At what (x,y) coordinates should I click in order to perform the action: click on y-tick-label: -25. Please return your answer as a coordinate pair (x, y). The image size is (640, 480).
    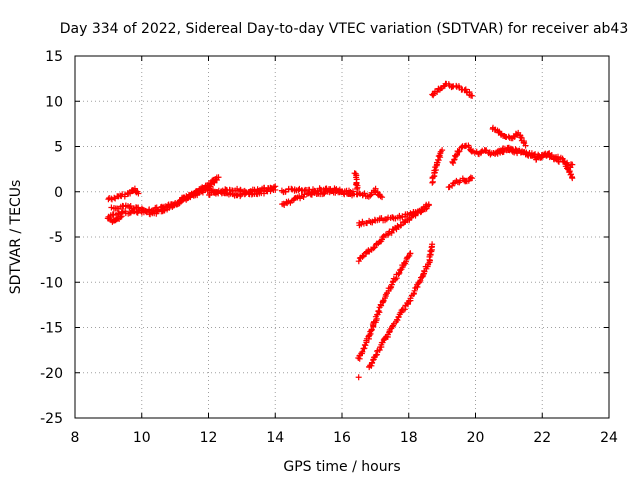
    Looking at the image, I should click on (51, 419).